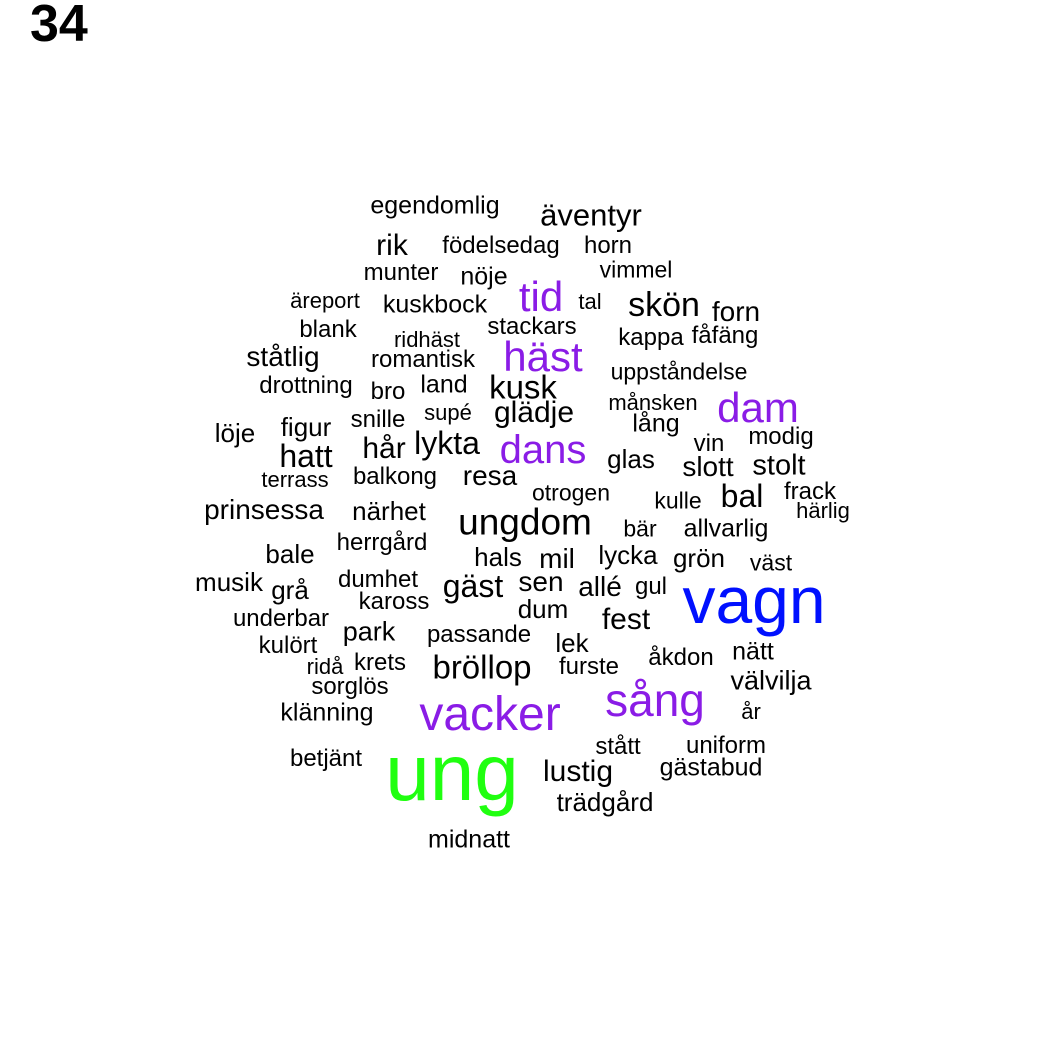 This screenshot has width=1050, height=1050. Describe the element at coordinates (543, 356) in the screenshot. I see `cloud-word: häst` at that location.